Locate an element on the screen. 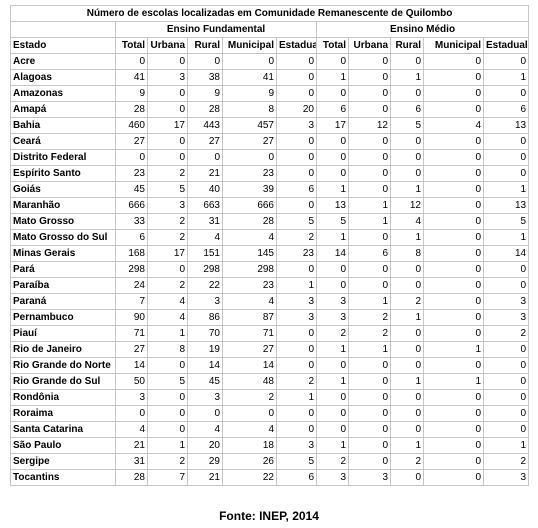 This screenshot has height=528, width=538. column-header-fund-municipal: Municipal is located at coordinates (249, 45).